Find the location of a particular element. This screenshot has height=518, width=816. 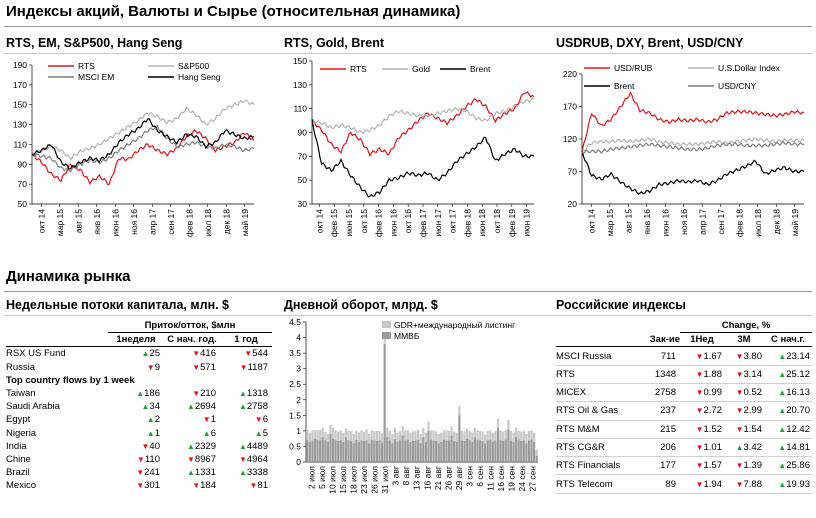

x-tick-label: 23 июл is located at coordinates (364, 480).